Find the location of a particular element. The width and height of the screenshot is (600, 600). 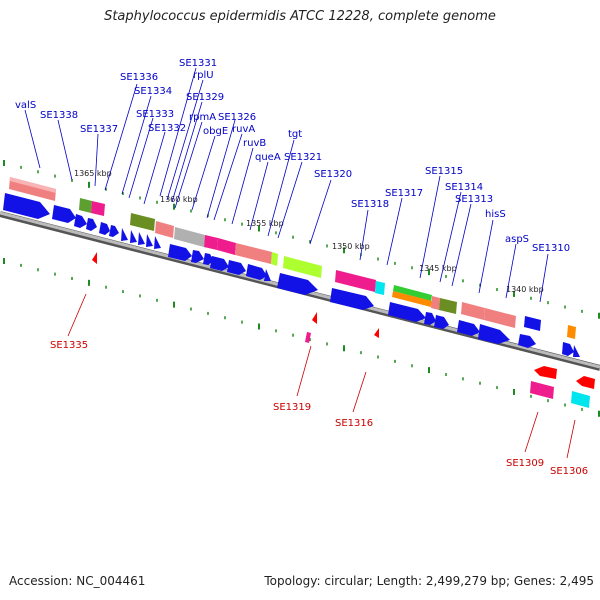

gene-label-queA: queA is located at coordinates (268, 157).